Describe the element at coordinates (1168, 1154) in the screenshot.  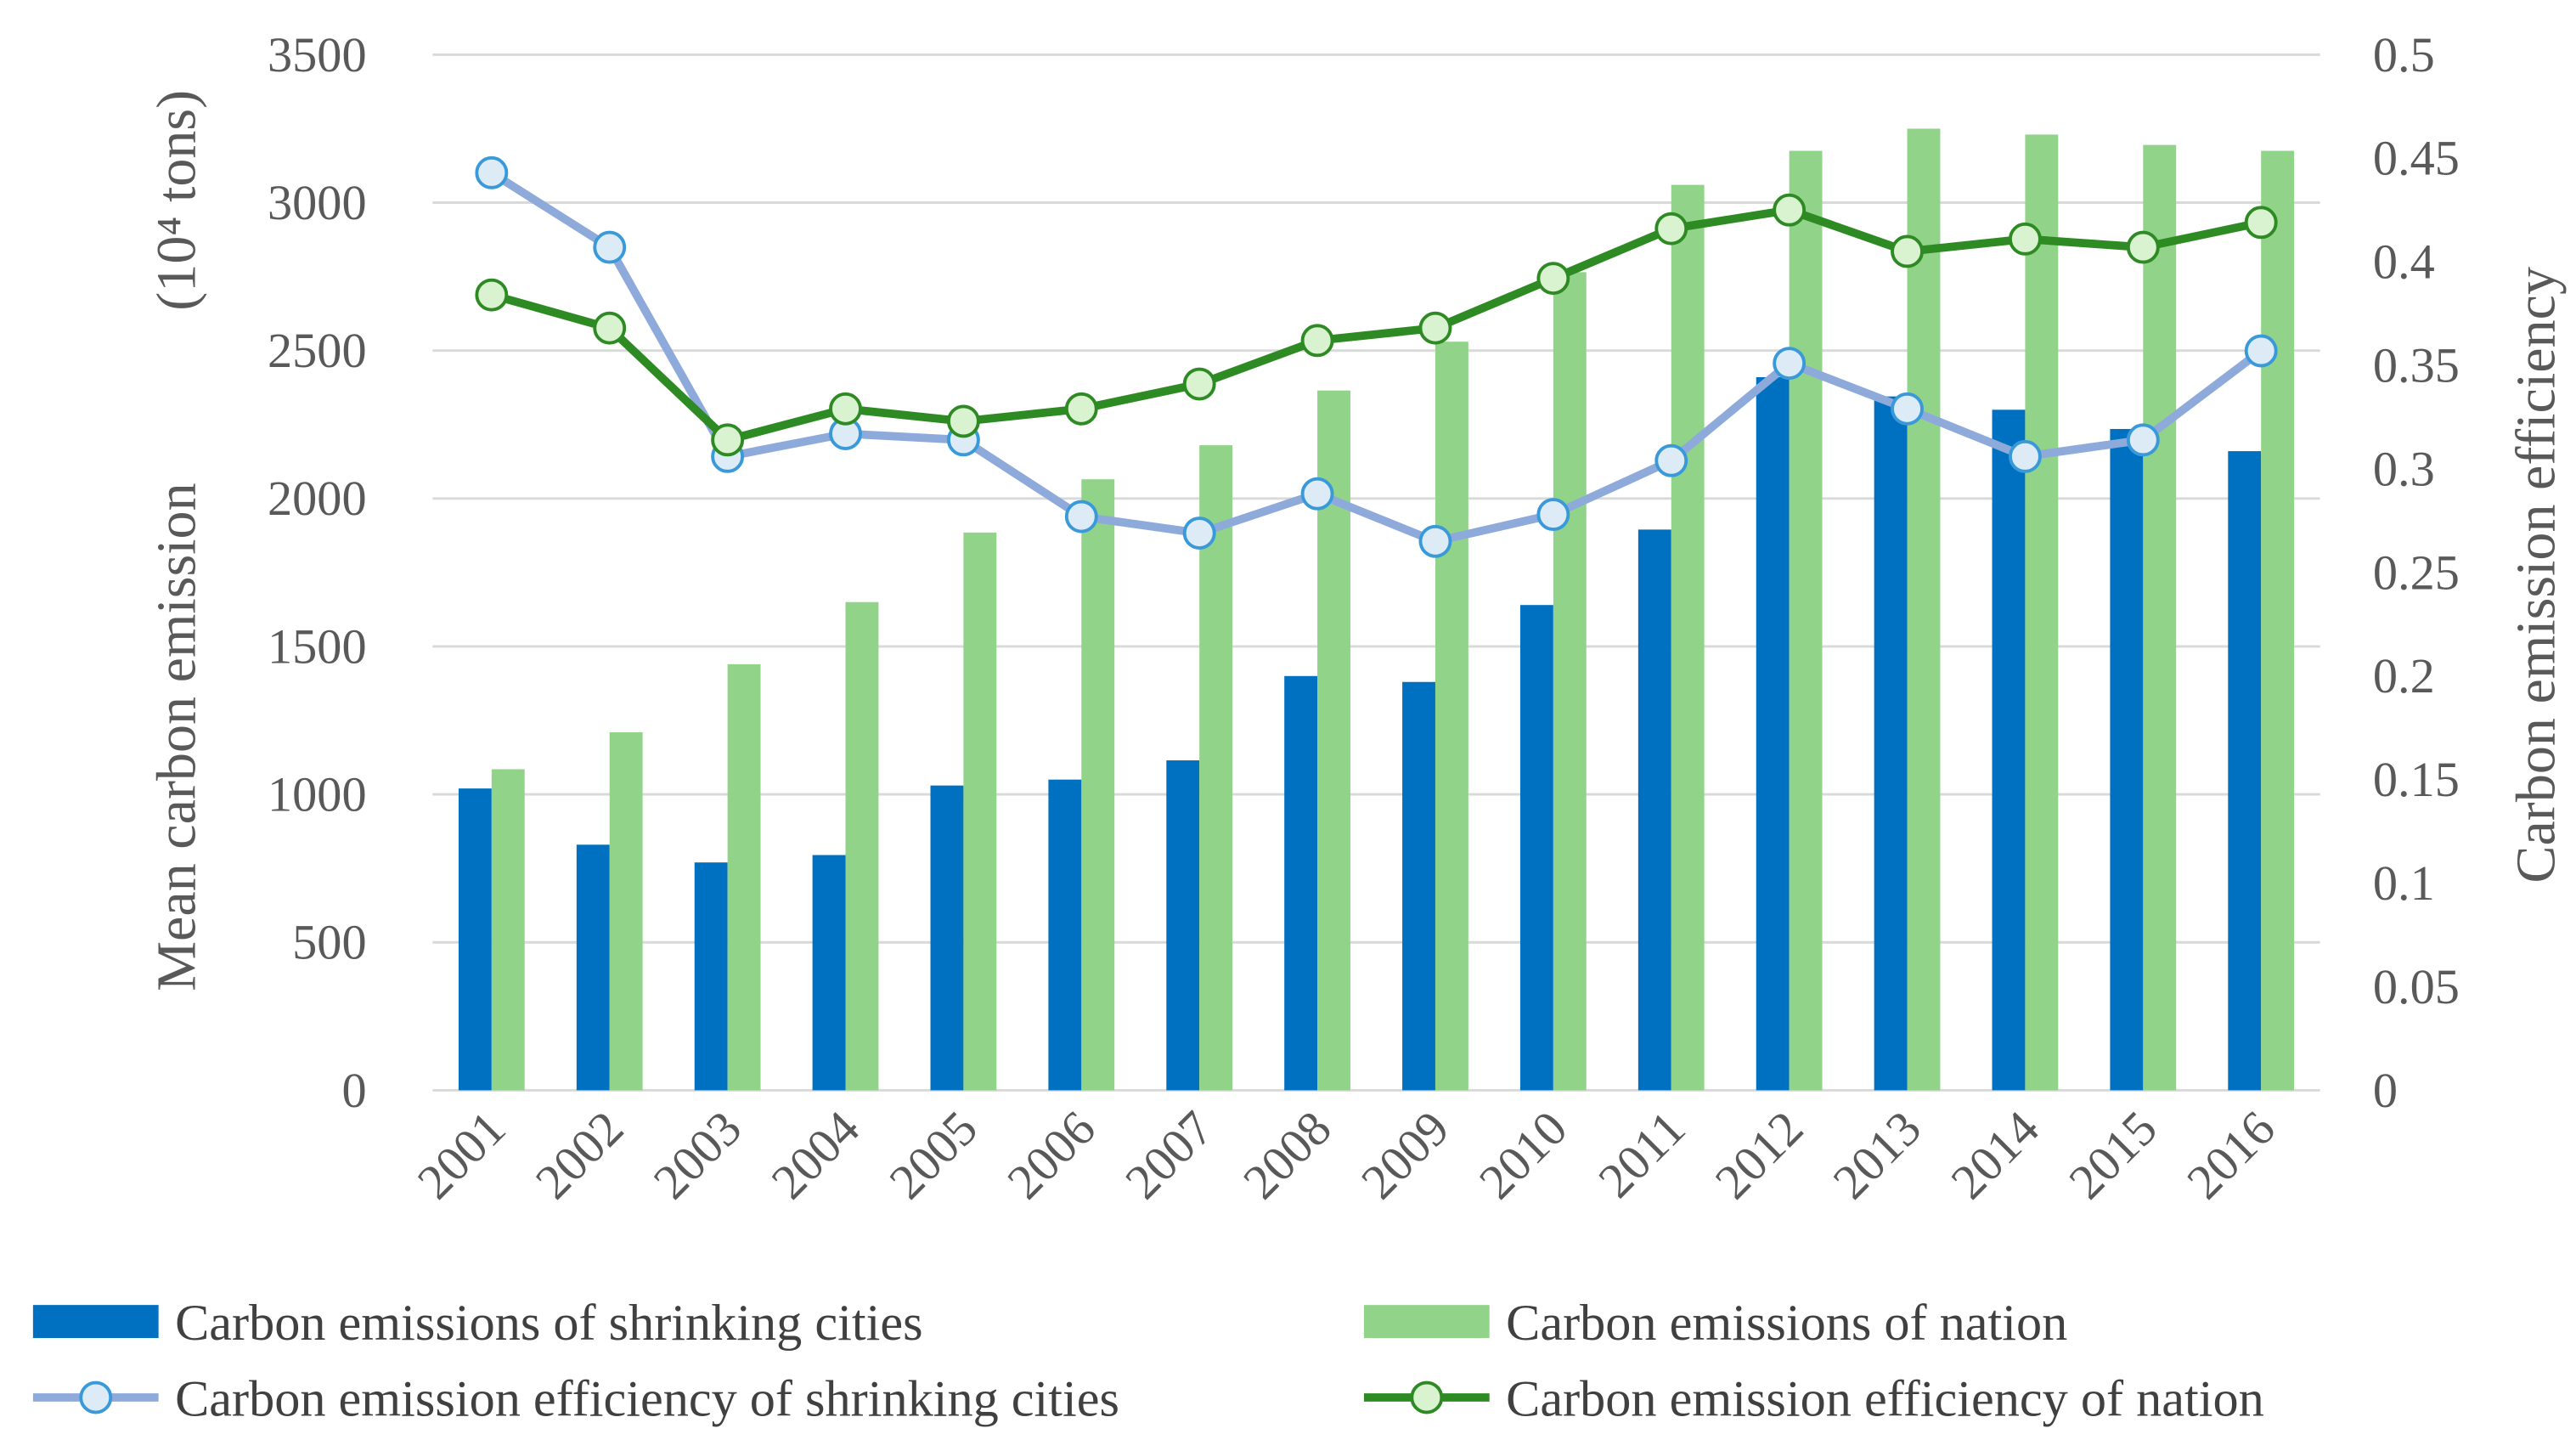
I see `x-tick-label: 2007` at that location.